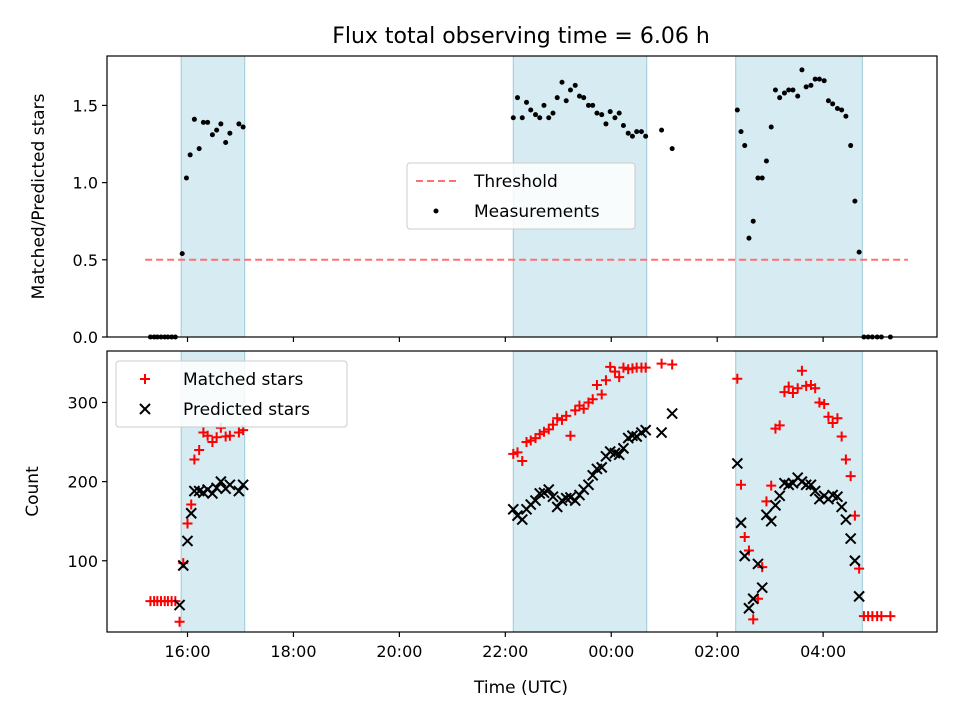 This screenshot has height=720, width=960. I want to click on x-tick-label: 20:00, so click(399, 651).